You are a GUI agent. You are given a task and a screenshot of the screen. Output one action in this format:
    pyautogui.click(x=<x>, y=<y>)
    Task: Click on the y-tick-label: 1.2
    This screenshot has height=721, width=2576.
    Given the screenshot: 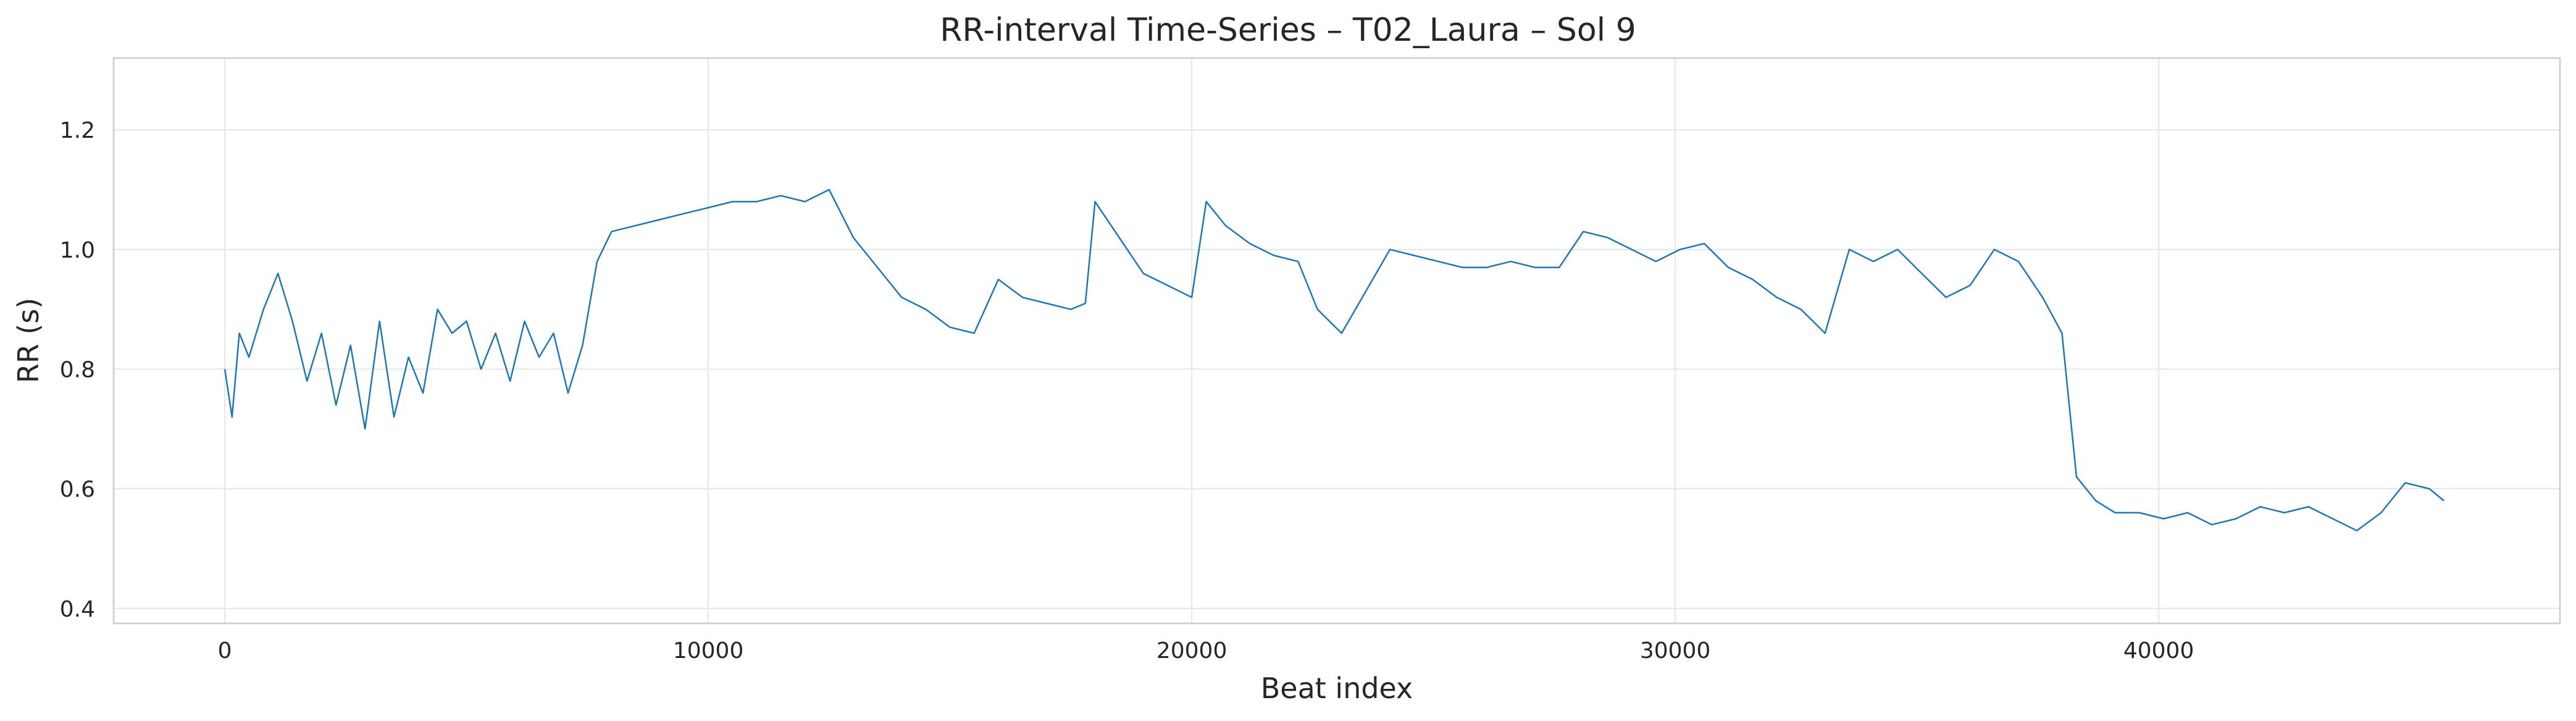 What is the action you would take?
    pyautogui.click(x=77, y=130)
    